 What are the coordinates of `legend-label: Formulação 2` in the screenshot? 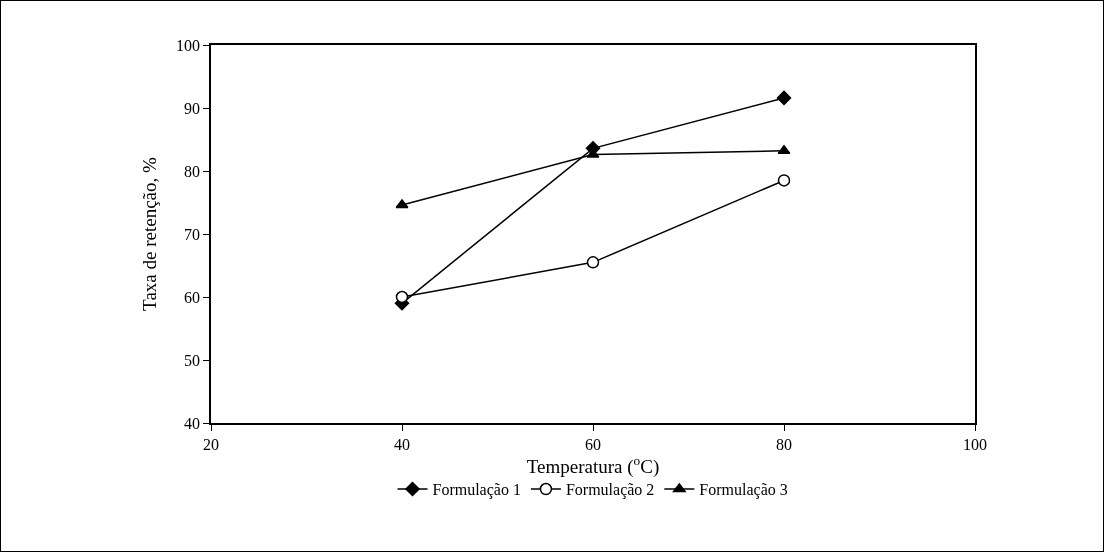 It's located at (610, 490).